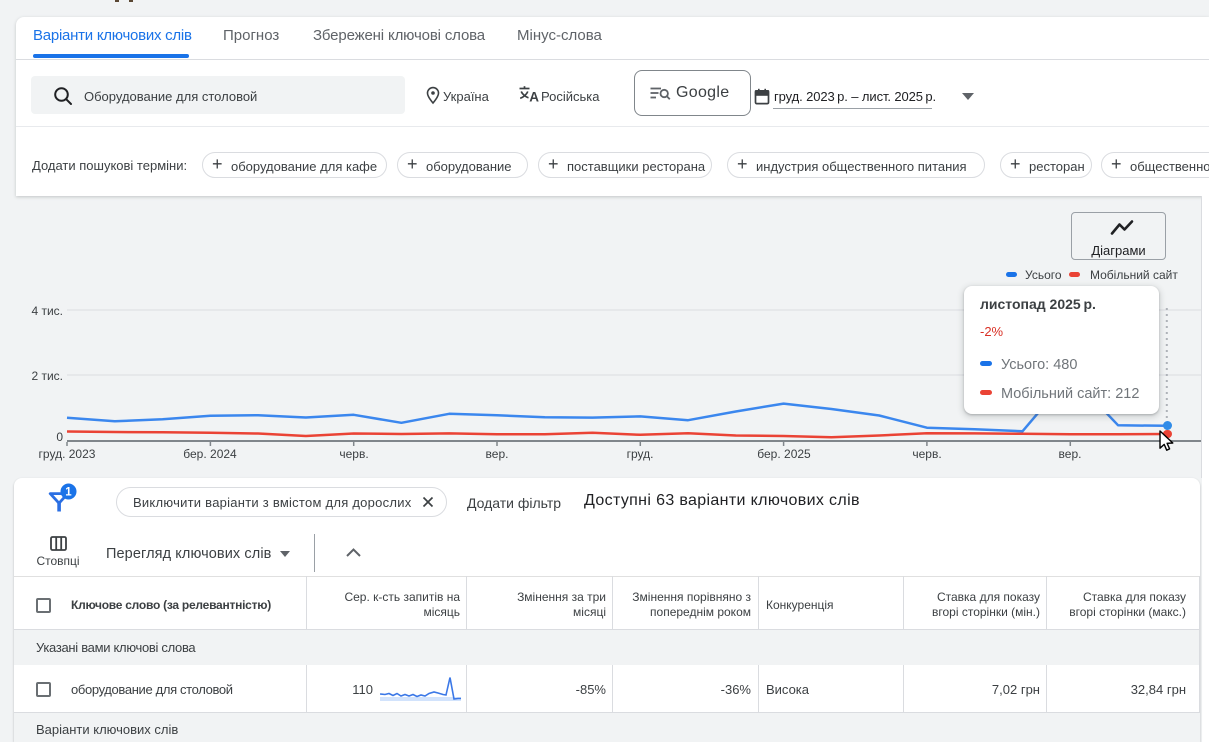 The image size is (1209, 742). Describe the element at coordinates (68, 493) in the screenshot. I see `svg-text: 1` at that location.